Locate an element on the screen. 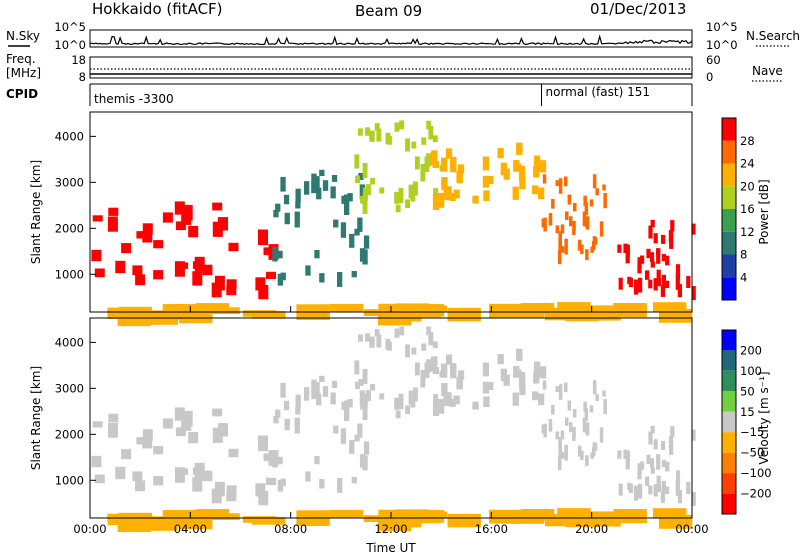  colorbar-tick-label: 12 is located at coordinates (747, 232).